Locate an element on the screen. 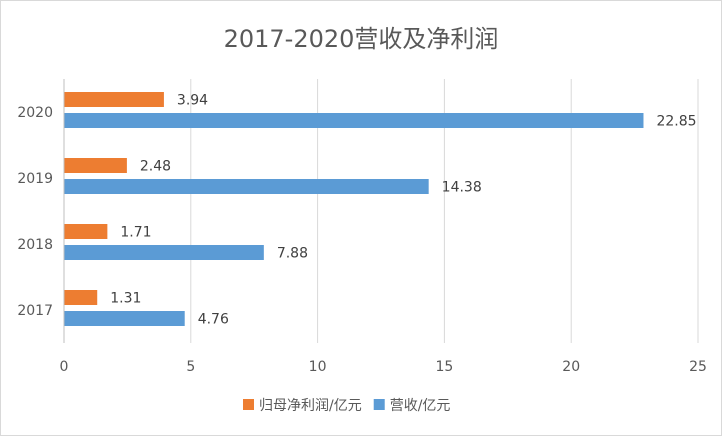  bar-profit-2018 is located at coordinates (86, 231).